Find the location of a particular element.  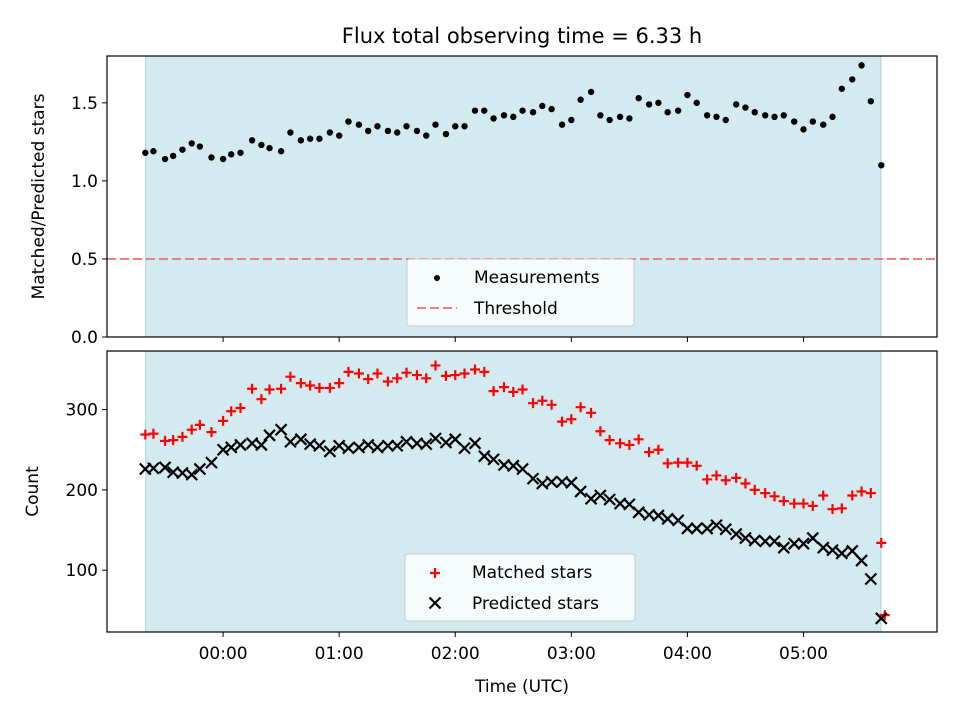

x-axis-label: Time (UTC) is located at coordinates (521, 687).